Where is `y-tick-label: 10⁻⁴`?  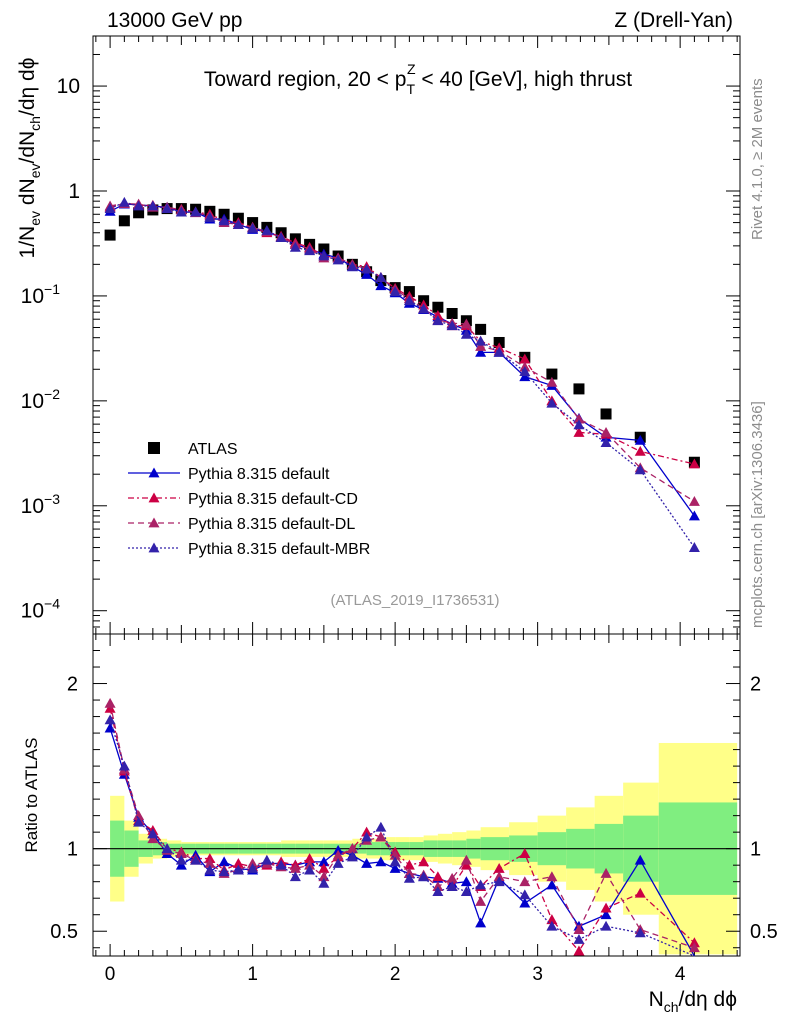
y-tick-label: 10⁻⁴ is located at coordinates (41, 609).